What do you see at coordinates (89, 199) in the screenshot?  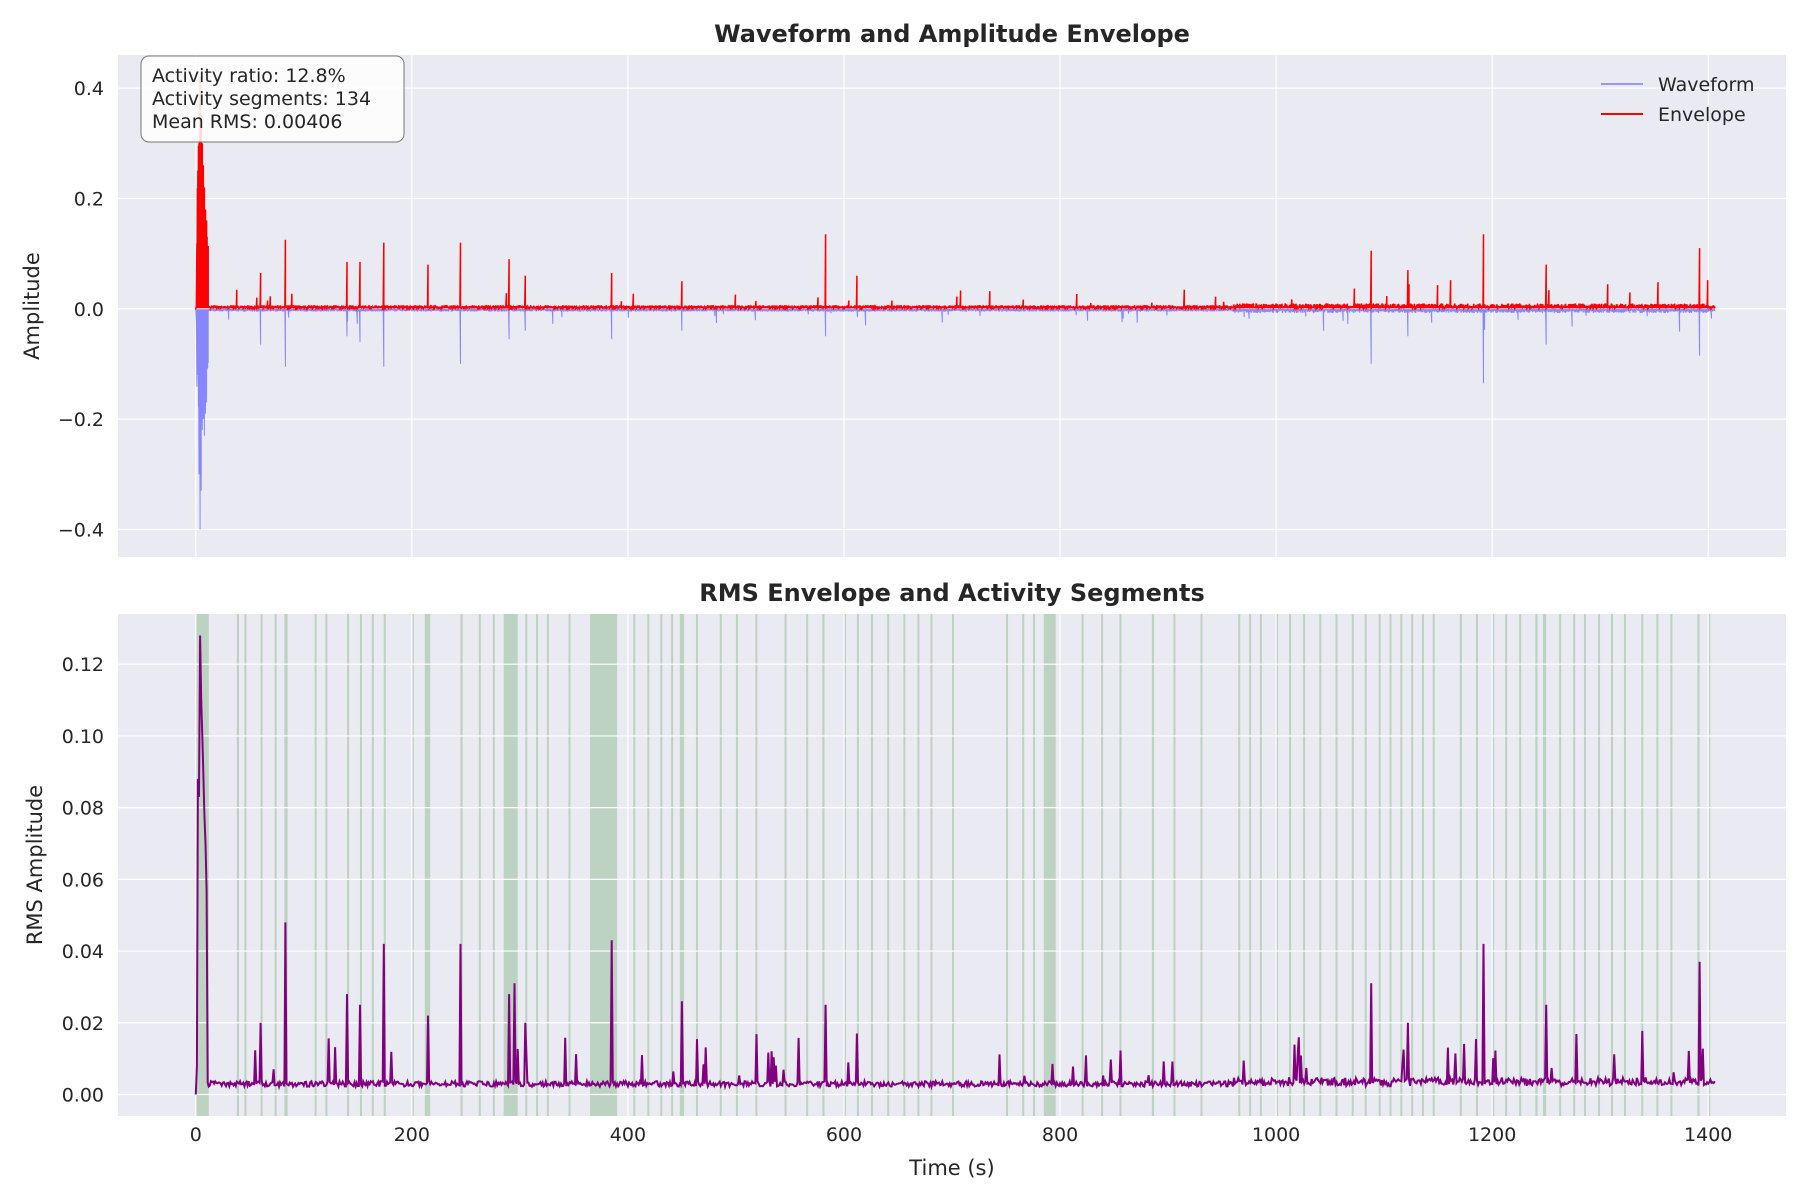 I see `y-tick-label: 0.2` at bounding box center [89, 199].